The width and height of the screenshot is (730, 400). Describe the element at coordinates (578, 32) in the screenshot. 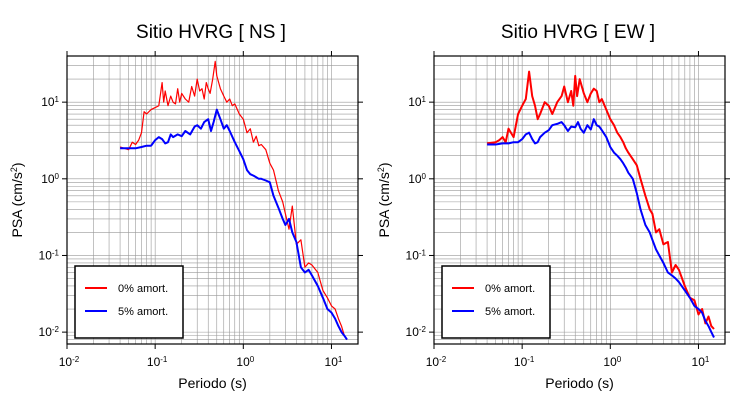

I see `chart-title: Sitio HVRG [ EW ]` at that location.